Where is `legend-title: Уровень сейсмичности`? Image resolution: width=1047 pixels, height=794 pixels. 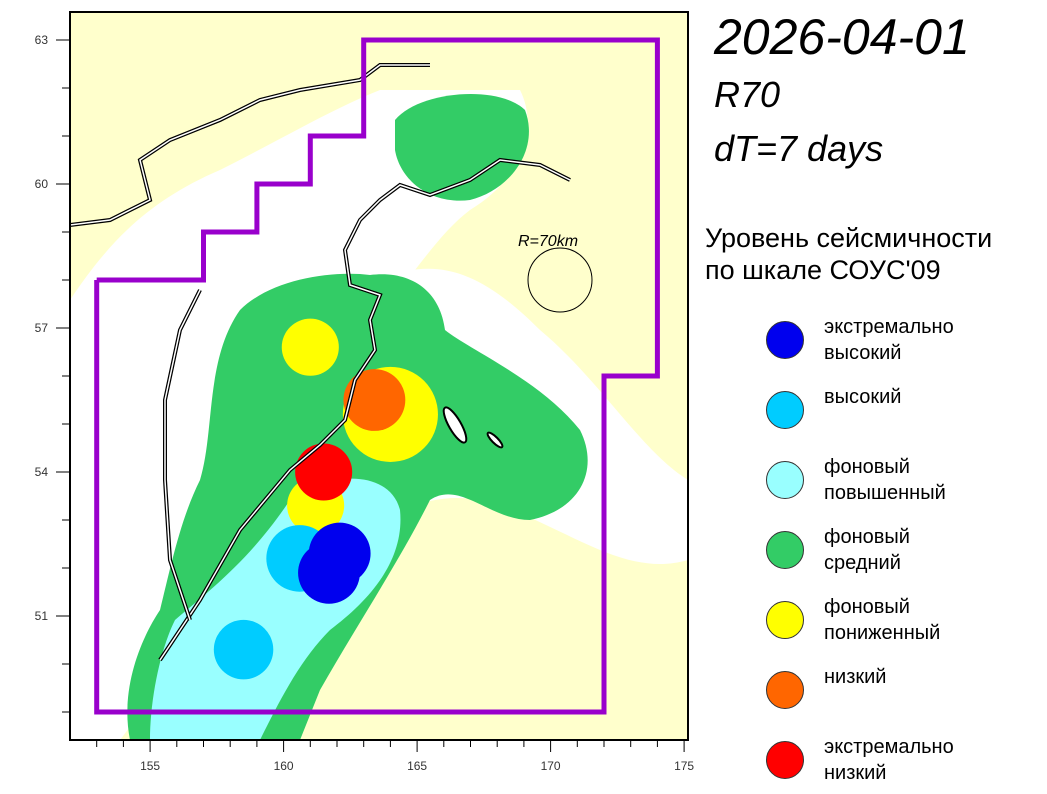
legend-title: Уровень сейсмичности is located at coordinates (849, 238).